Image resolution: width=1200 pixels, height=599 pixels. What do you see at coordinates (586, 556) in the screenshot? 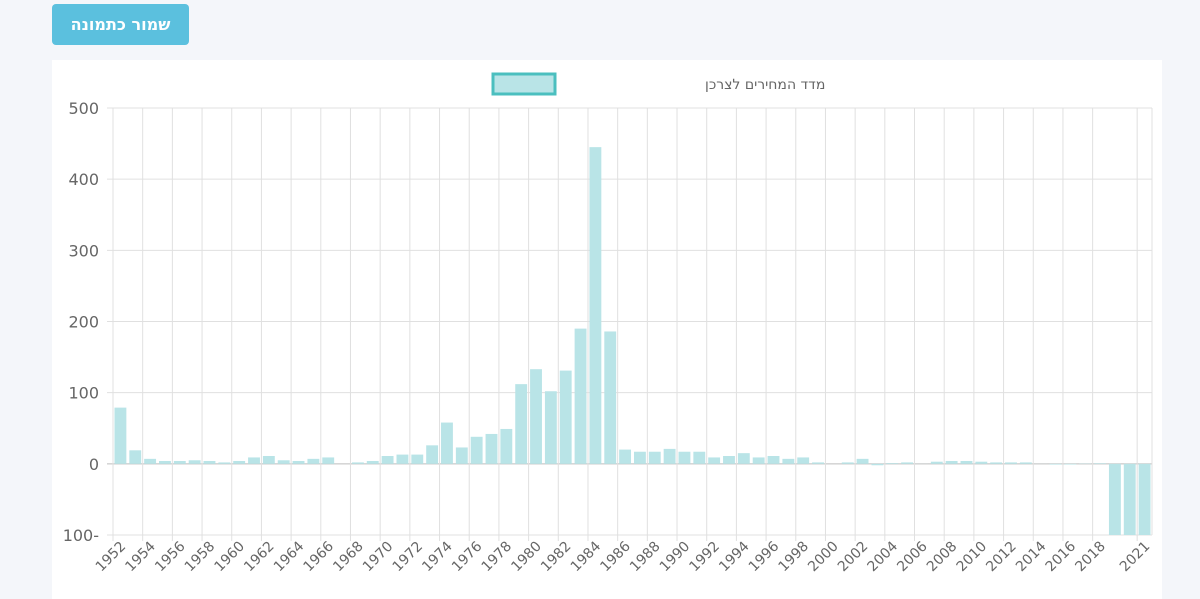
I see `x-tick-label: 1984` at bounding box center [586, 556].